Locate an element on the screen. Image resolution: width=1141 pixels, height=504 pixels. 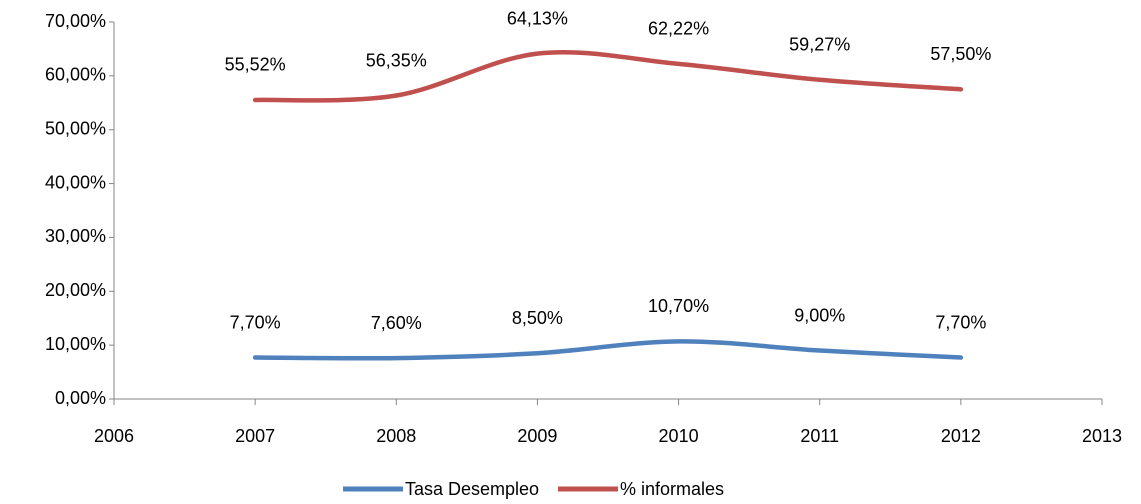
data-label: 62,22% is located at coordinates (678, 29).